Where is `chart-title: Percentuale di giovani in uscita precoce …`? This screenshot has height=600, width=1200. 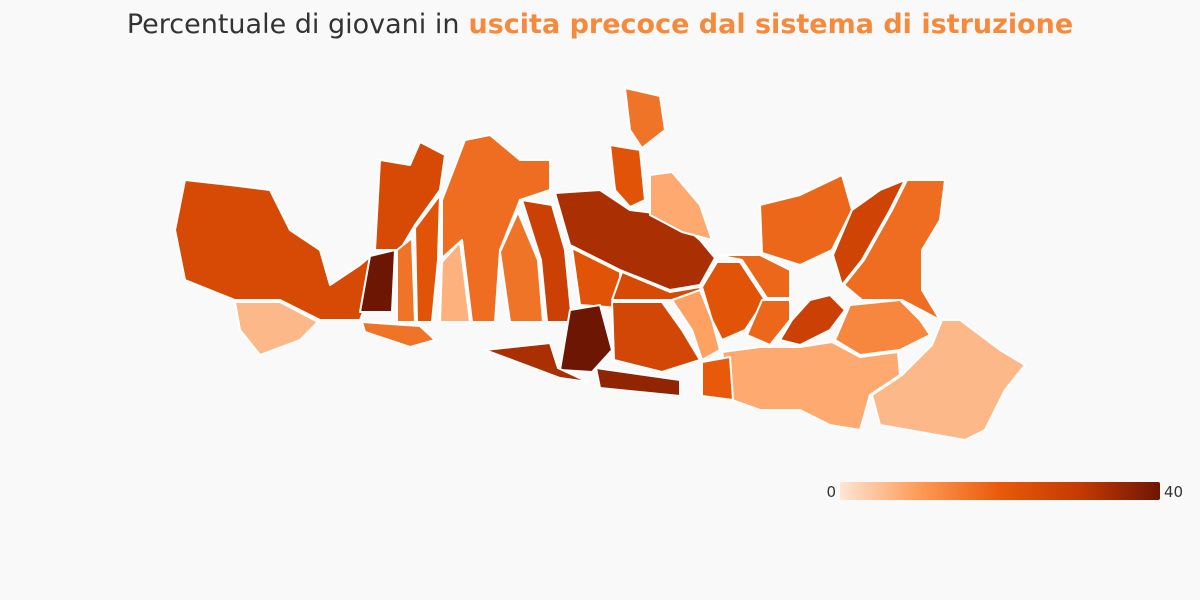 chart-title: Percentuale di giovani in uscita precoce … is located at coordinates (600, 24).